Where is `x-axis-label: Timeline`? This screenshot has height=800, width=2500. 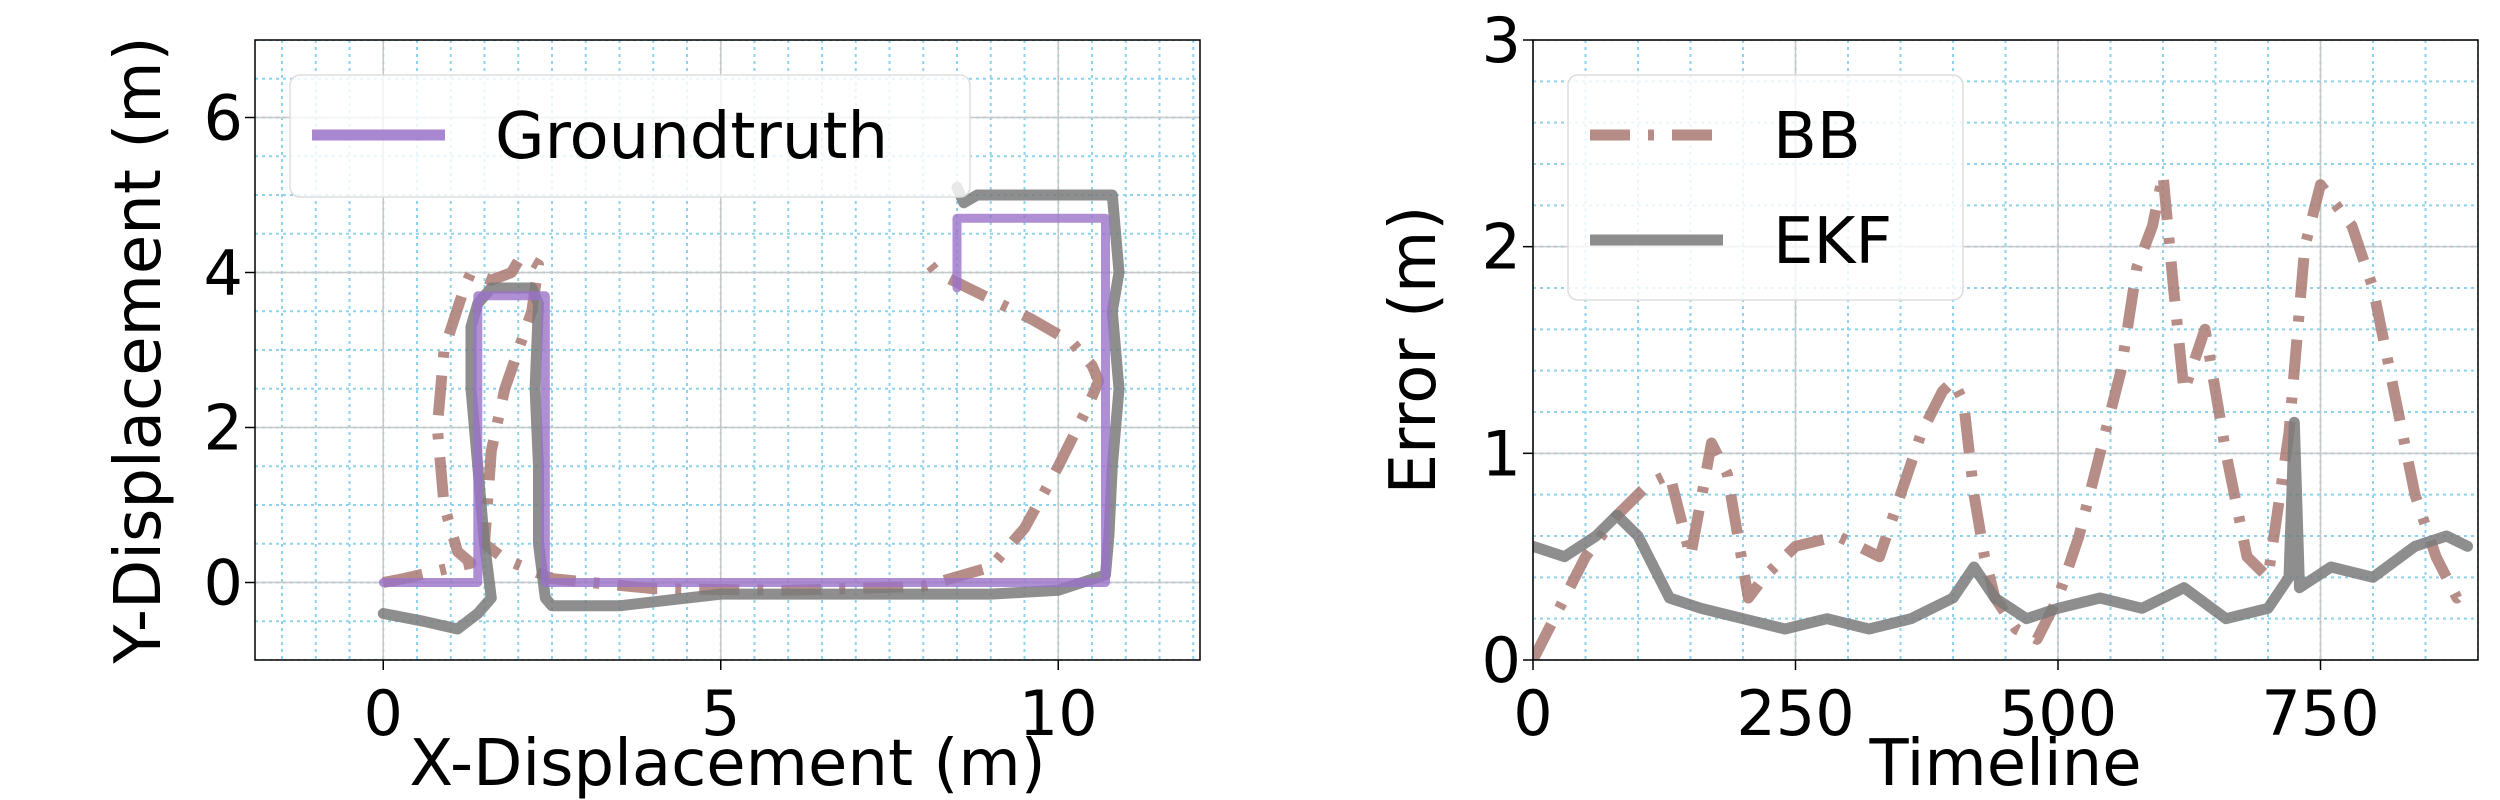 x-axis-label: Timeline is located at coordinates (2004, 763).